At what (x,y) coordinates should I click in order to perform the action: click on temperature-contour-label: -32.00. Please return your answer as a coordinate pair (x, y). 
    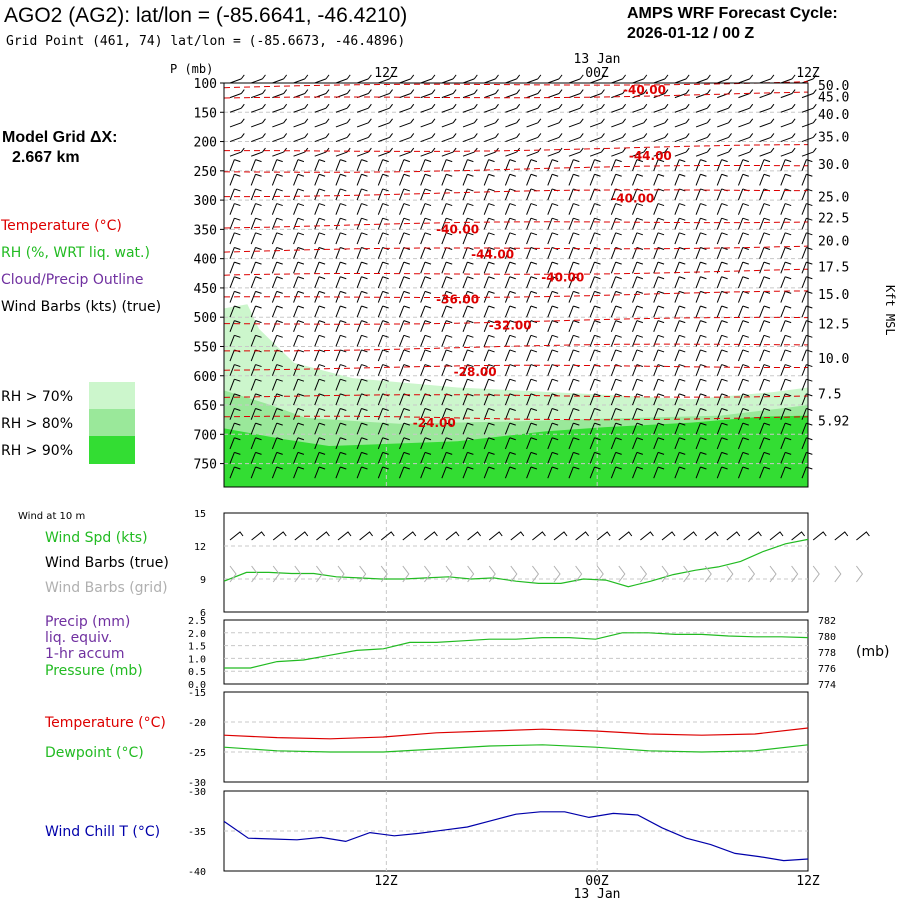
    Looking at the image, I should click on (510, 325).